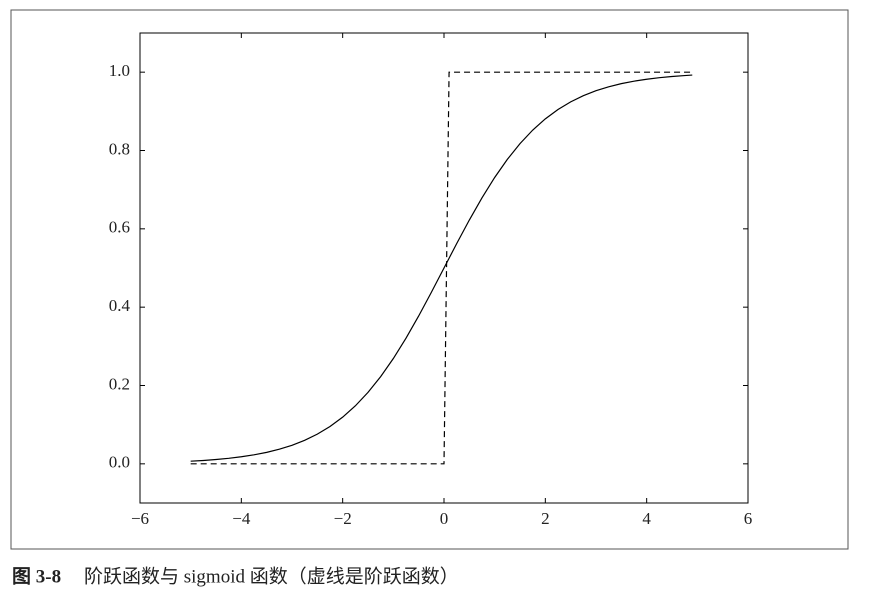  What do you see at coordinates (119, 462) in the screenshot?
I see `y-tick-label: 0.0` at bounding box center [119, 462].